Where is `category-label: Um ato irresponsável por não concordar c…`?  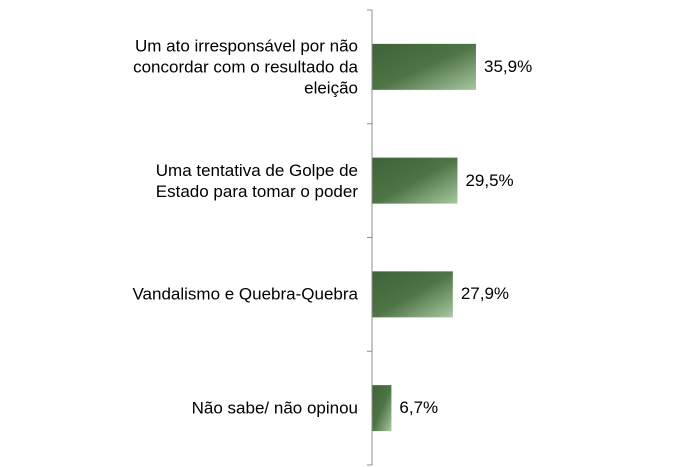
category-label: Um ato irresponsável por não concordar c… is located at coordinates (245, 67).